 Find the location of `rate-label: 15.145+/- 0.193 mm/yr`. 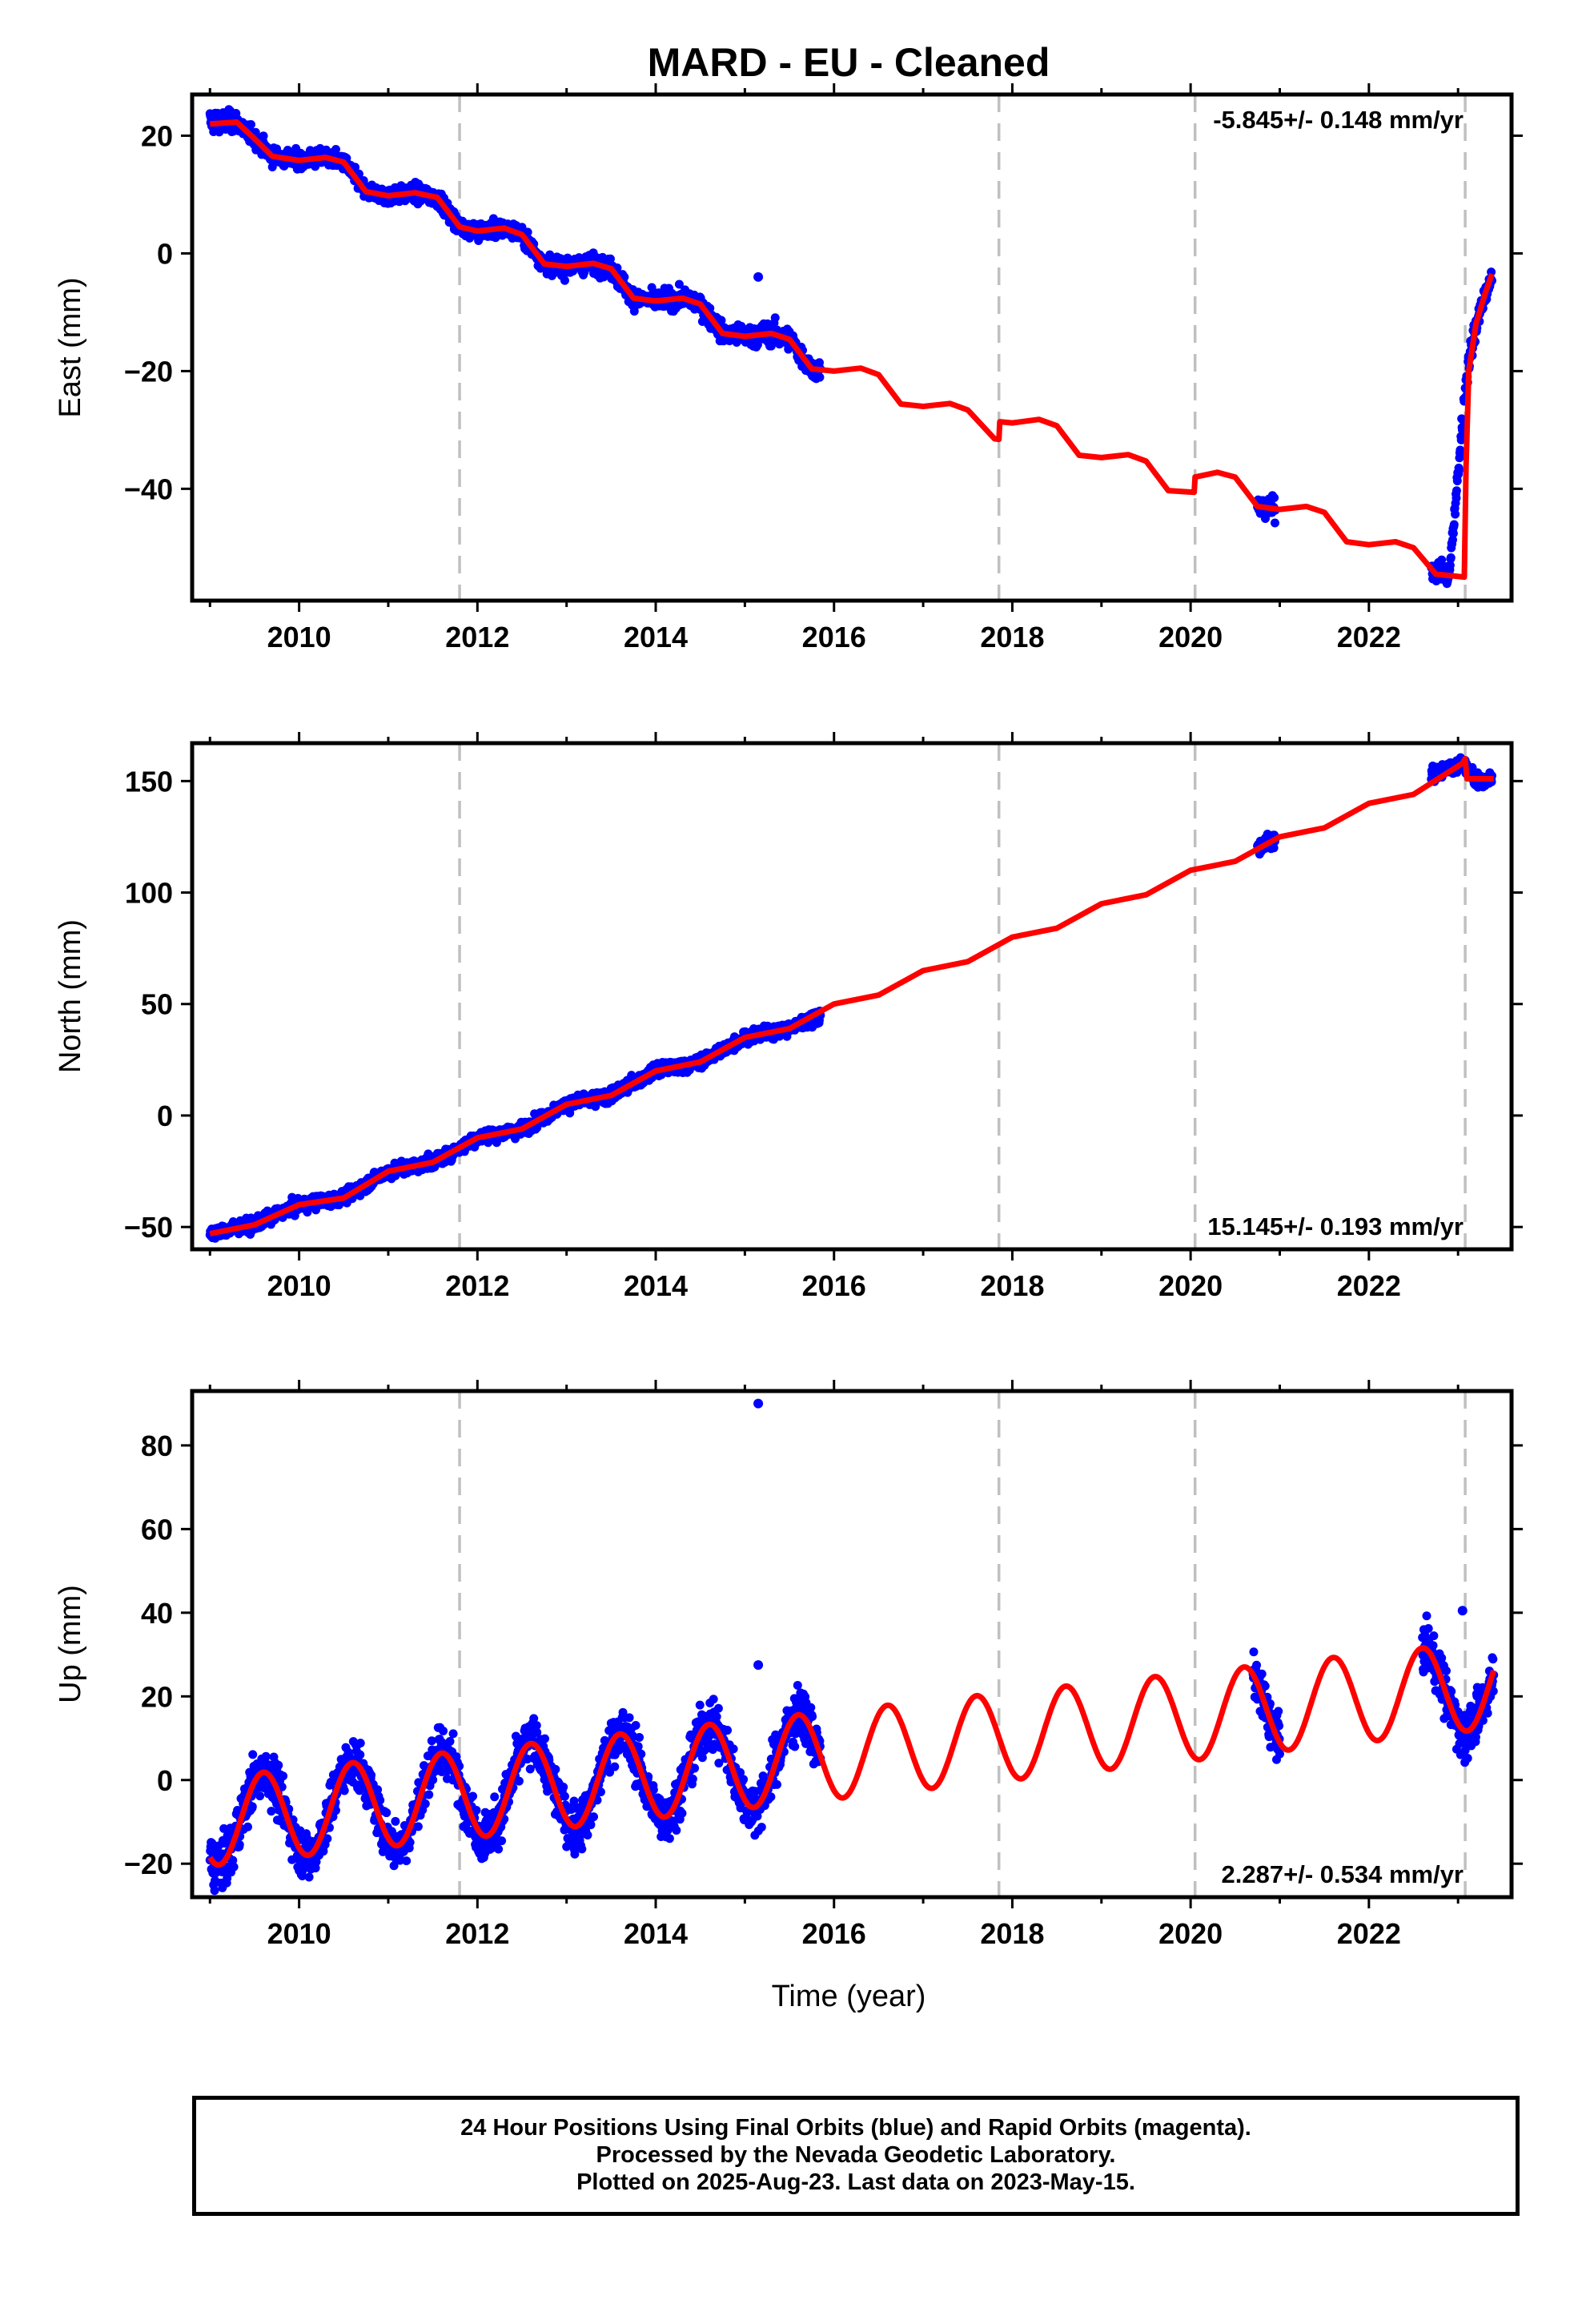

rate-label: 15.145+/- 0.193 mm/yr is located at coordinates (1335, 1226).